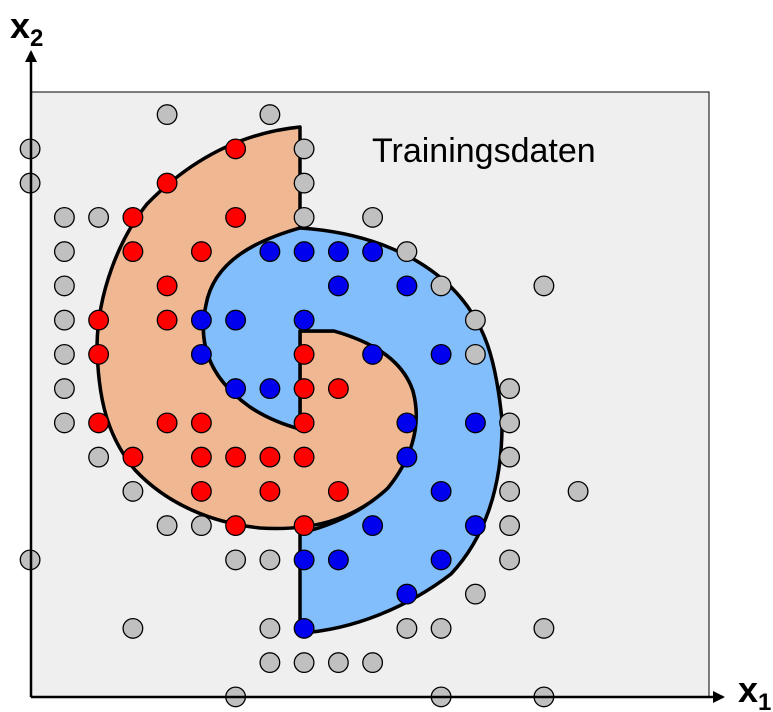 The image size is (773, 712). I want to click on chart-title: Trainingsdaten, so click(484, 151).